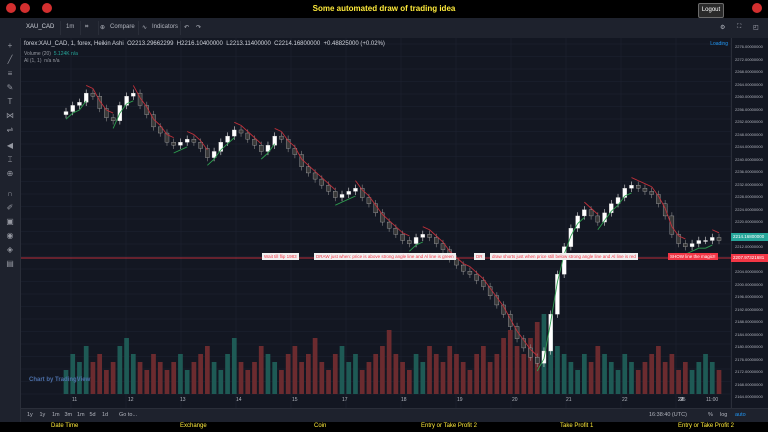 The width and height of the screenshot is (768, 432). Describe the element at coordinates (122, 27) in the screenshot. I see `compare-button: Compare` at that location.